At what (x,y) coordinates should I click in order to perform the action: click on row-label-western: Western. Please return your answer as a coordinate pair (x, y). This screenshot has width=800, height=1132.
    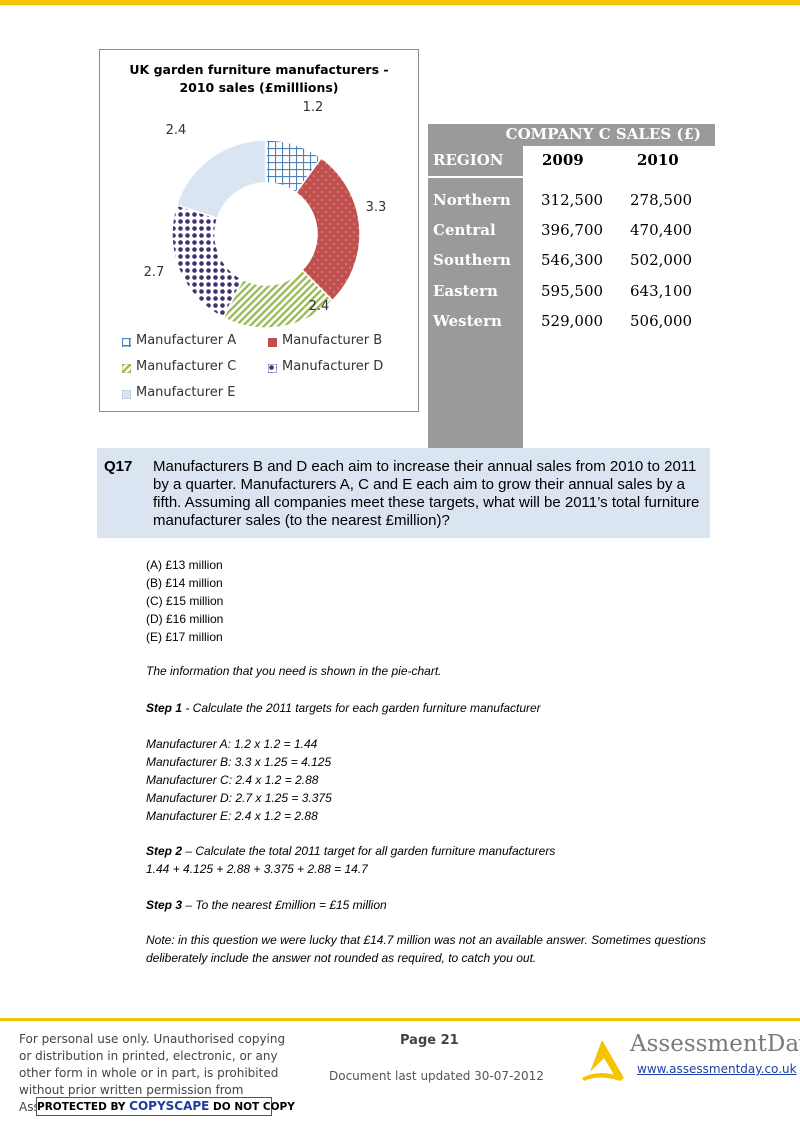
    Looking at the image, I should click on (467, 321).